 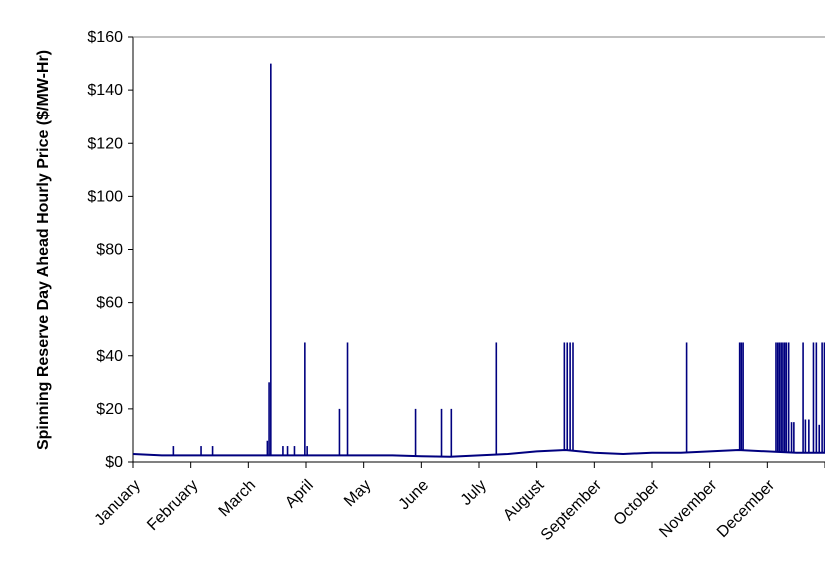 What do you see at coordinates (105, 90) in the screenshot?
I see `y-tick-label: $140` at bounding box center [105, 90].